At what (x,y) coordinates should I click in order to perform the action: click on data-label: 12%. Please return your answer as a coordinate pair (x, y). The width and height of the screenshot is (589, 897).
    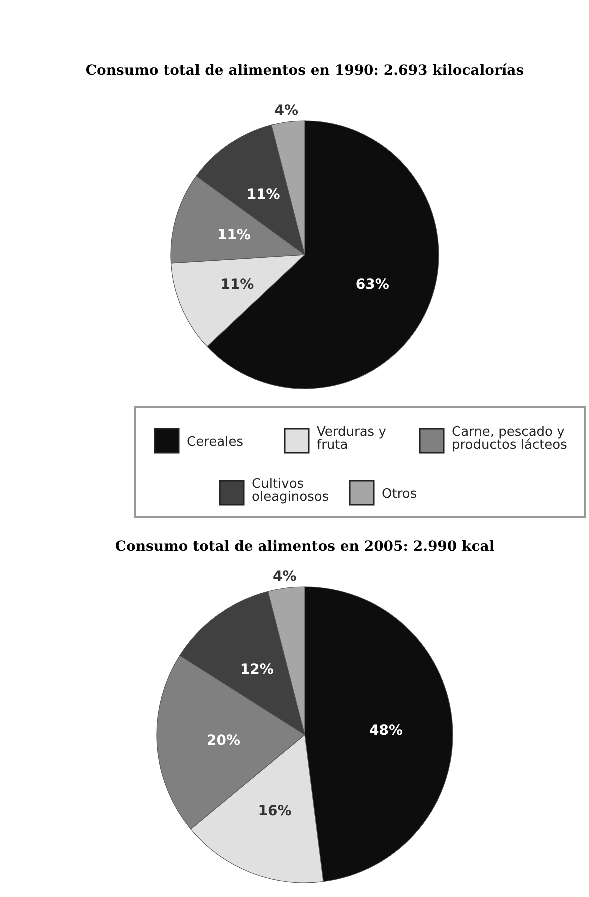
    Looking at the image, I should click on (257, 670).